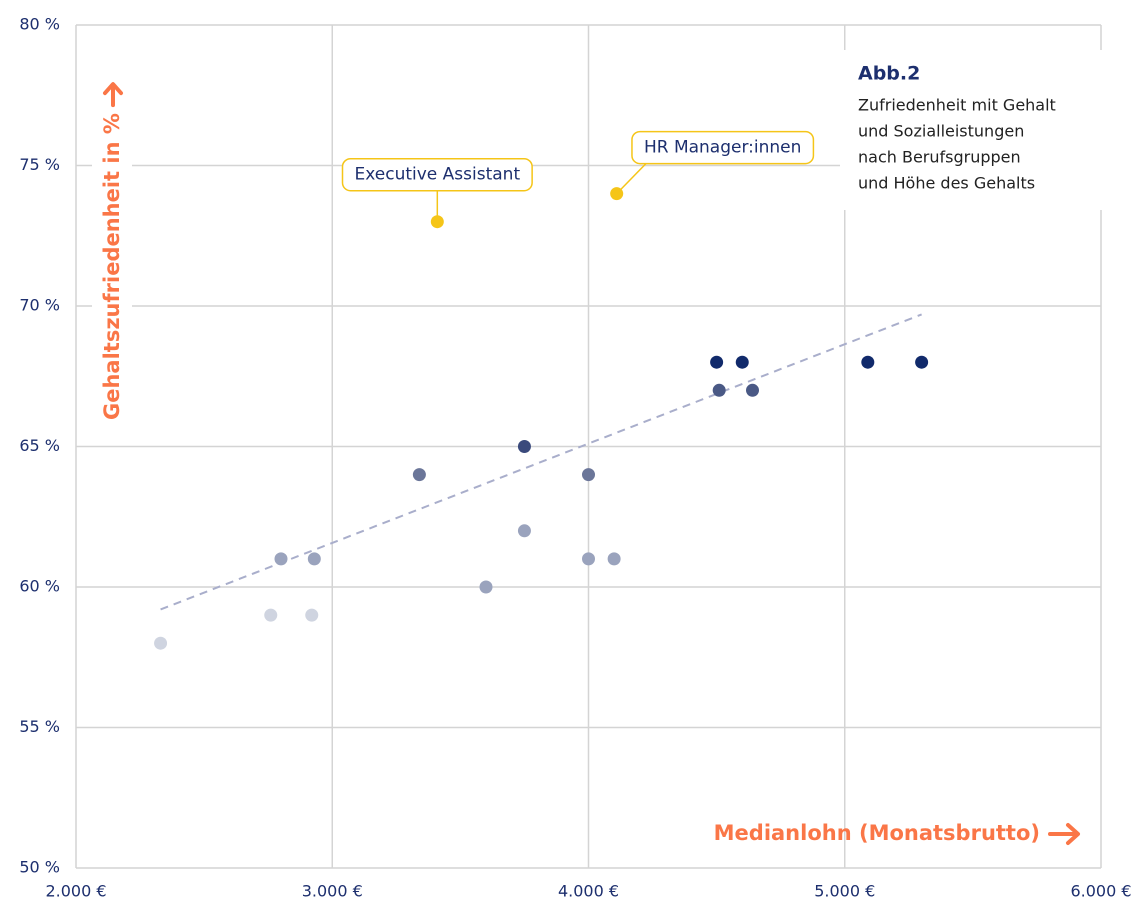 This screenshot has width=1142, height=903. What do you see at coordinates (939, 157) in the screenshot?
I see `subtitle: nach Berufsgruppen` at bounding box center [939, 157].